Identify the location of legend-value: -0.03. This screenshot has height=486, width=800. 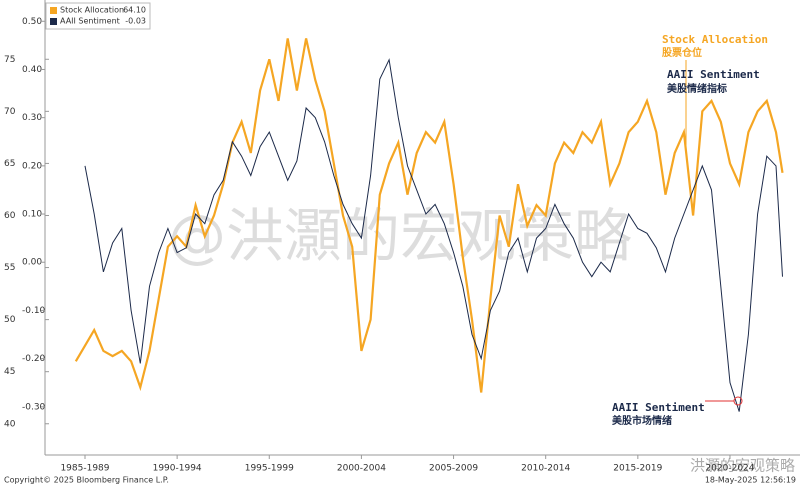
(135, 21).